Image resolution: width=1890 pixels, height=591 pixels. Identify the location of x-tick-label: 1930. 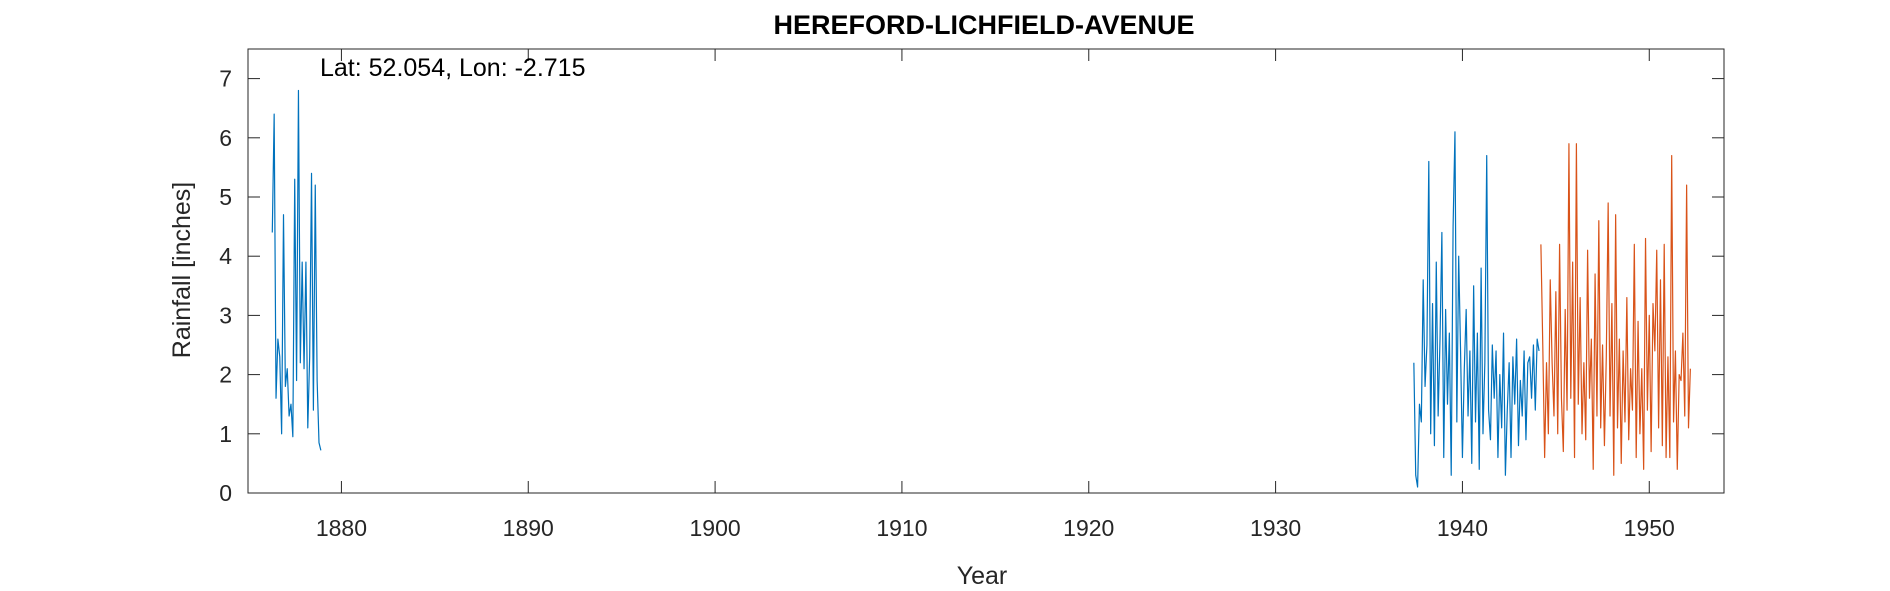
(1275, 528).